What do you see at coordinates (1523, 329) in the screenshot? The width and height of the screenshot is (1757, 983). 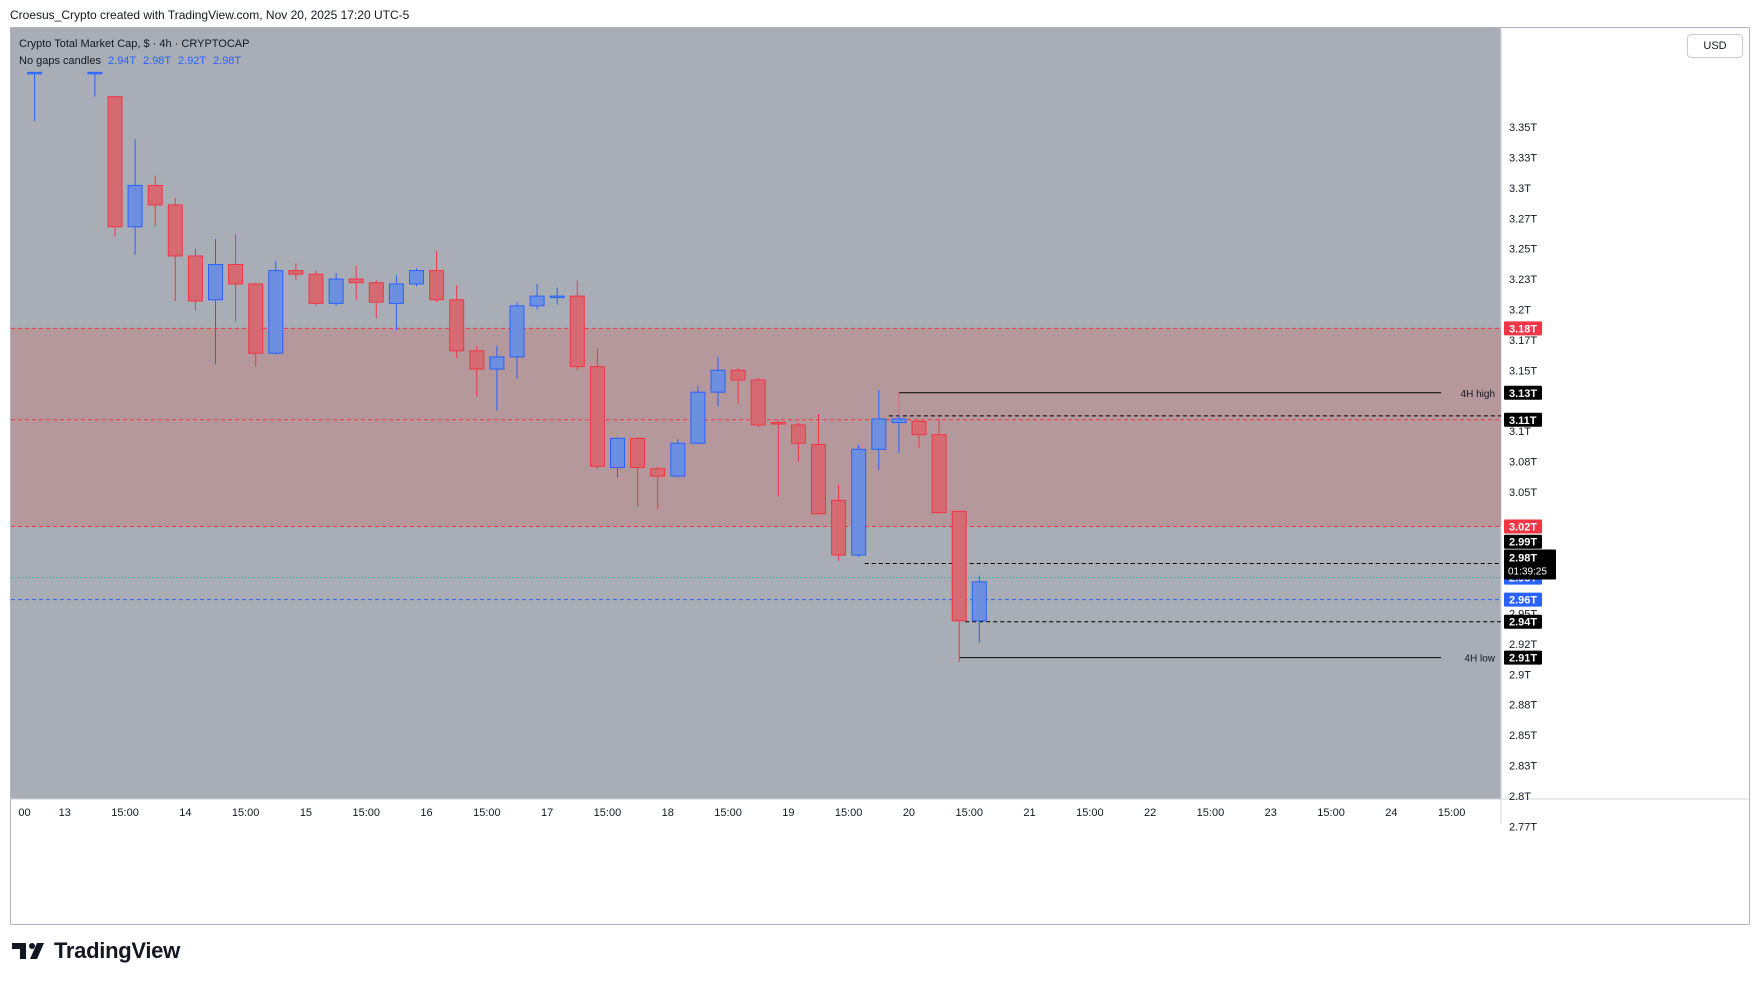 I see `price-tag-label: 3.18T` at bounding box center [1523, 329].